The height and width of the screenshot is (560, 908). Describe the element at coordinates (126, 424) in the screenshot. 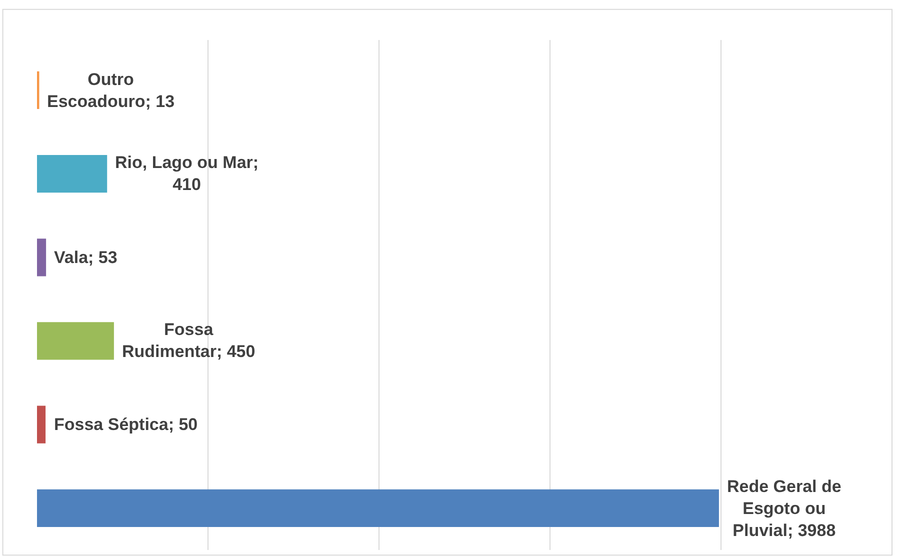

I see `data-label: Fossa Séptica; 50` at that location.